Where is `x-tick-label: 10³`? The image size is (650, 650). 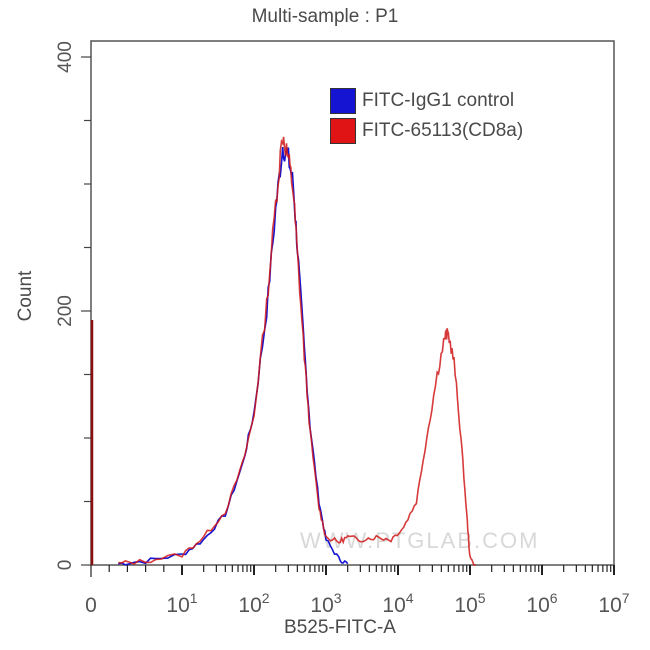 x-tick-label: 10³ is located at coordinates (325, 603).